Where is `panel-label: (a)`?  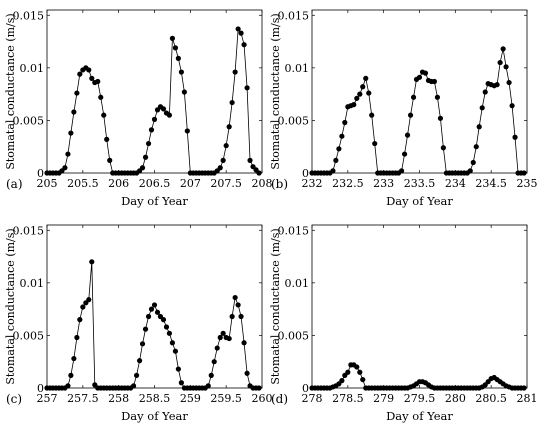
panel-label: (a) is located at coordinates (14, 184).